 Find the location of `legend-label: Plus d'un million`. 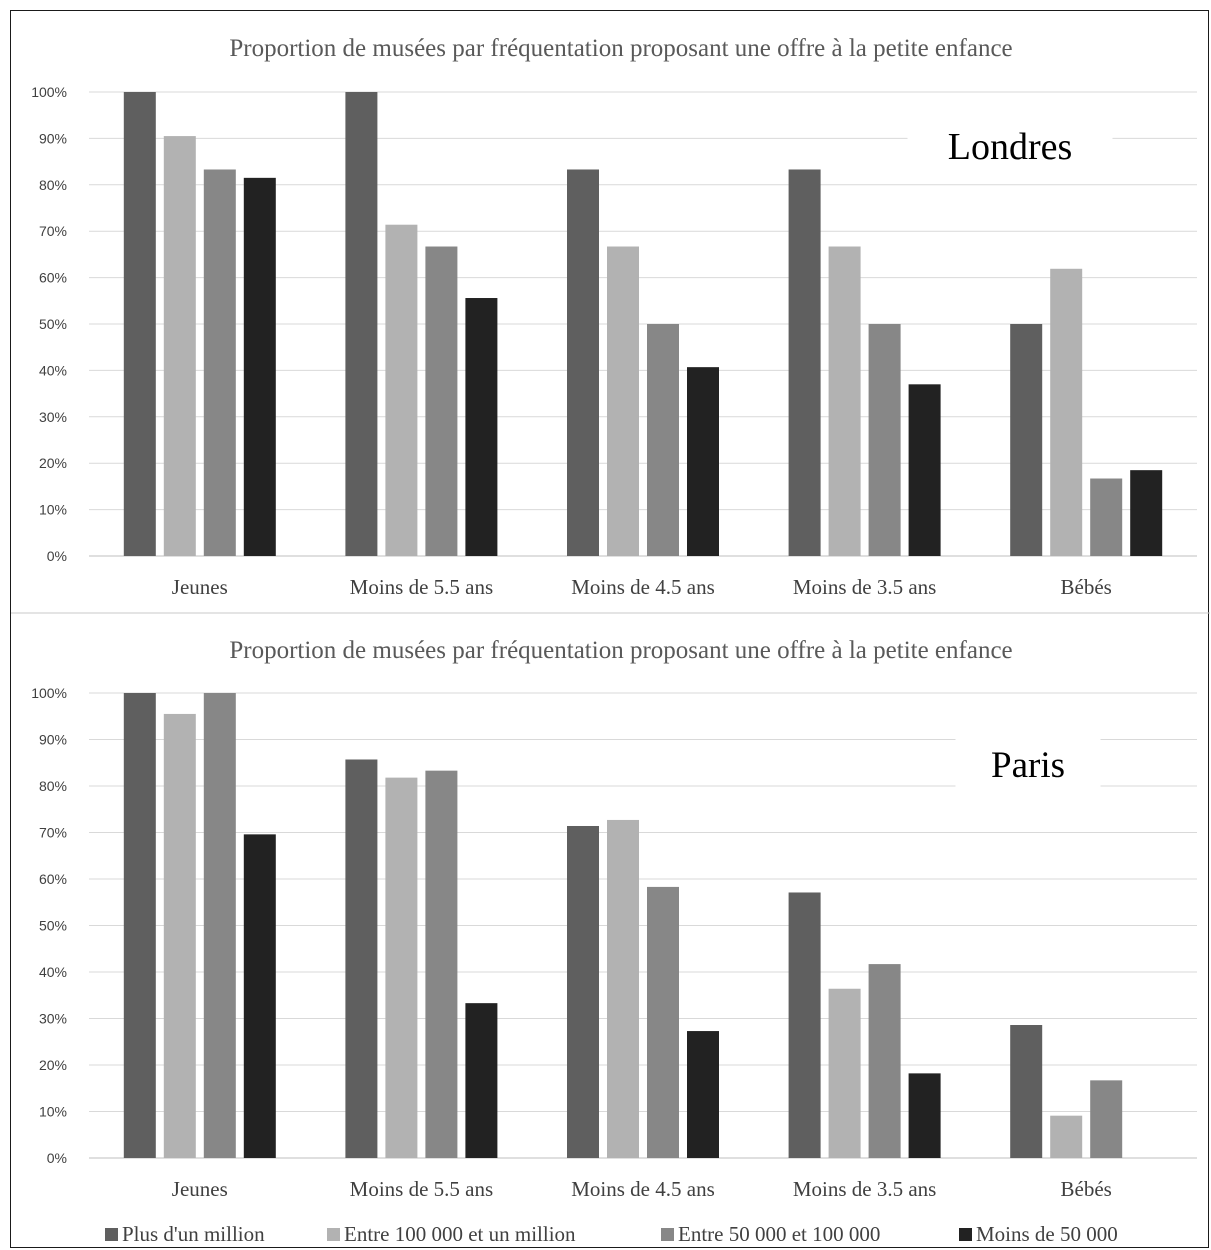

legend-label: Plus d'un million is located at coordinates (193, 1234).